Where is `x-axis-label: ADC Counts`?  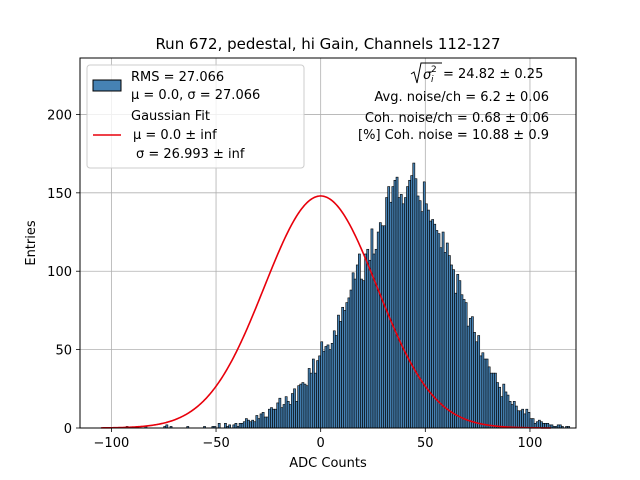 x-axis-label: ADC Counts is located at coordinates (328, 463).